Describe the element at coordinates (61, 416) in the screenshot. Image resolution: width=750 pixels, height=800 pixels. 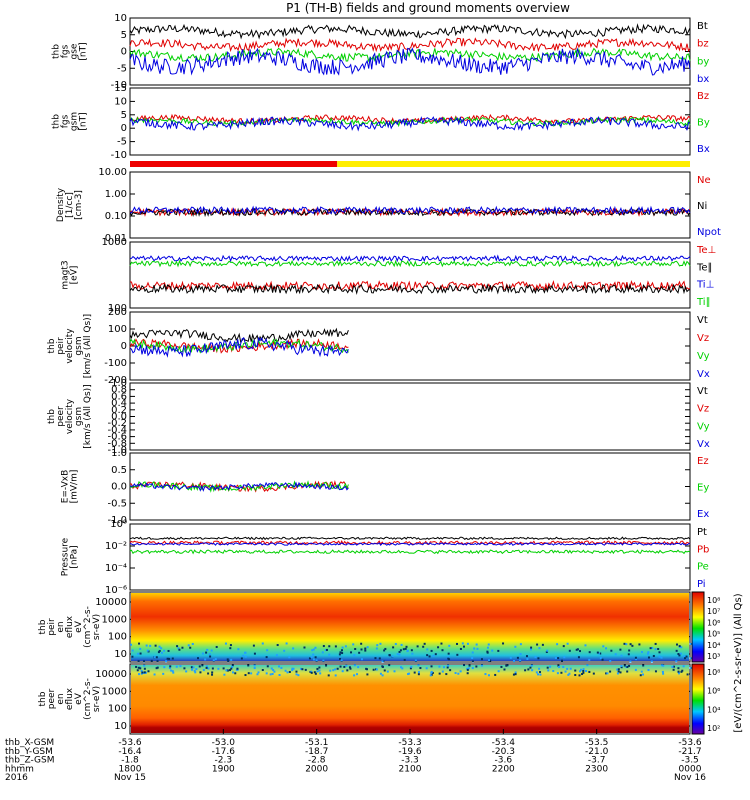
I see `y-axis-label: peer` at that location.